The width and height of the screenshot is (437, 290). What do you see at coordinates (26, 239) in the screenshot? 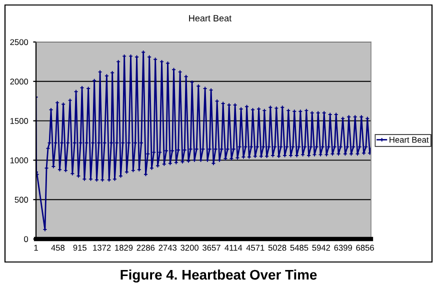
I see `y-tick-label: 0` at bounding box center [26, 239].